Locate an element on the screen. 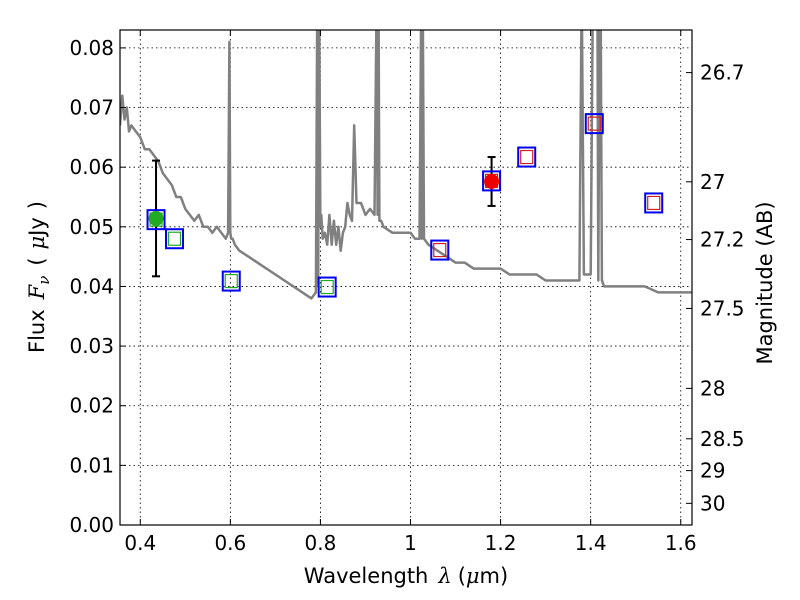 The height and width of the screenshot is (600, 800). y-axis-ticks: 0.00 0.01 0.02 0.03 0.04 0.05 0.06 0.07 0.08 is located at coordinates (97, 286).